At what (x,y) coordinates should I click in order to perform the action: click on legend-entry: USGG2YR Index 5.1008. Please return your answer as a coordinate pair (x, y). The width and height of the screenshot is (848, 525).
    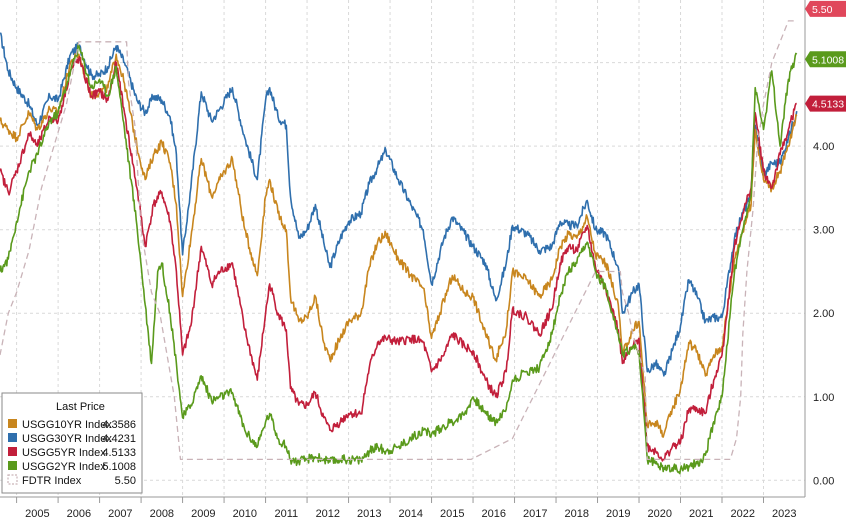
    Looking at the image, I should click on (72, 467).